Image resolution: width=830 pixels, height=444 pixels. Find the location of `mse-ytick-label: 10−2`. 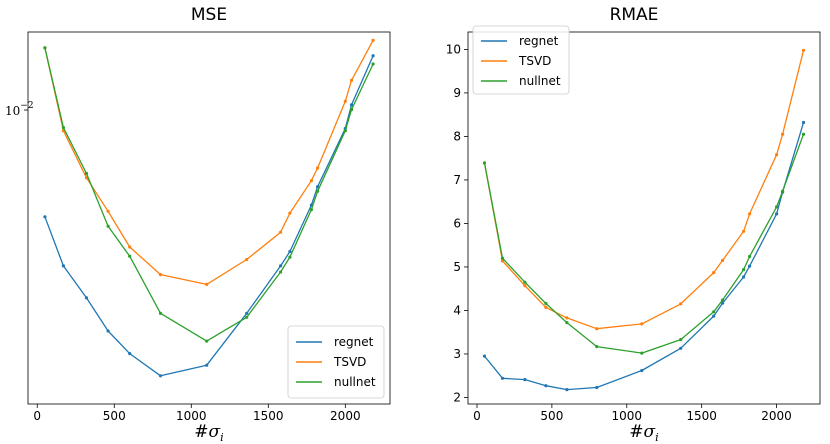

mse-ytick-label: 10−2 is located at coordinates (19, 109).